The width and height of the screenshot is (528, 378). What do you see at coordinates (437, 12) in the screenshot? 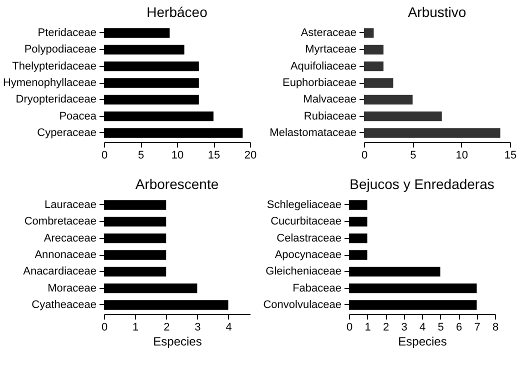
I see `chart-title: Arbustivo` at bounding box center [437, 12].